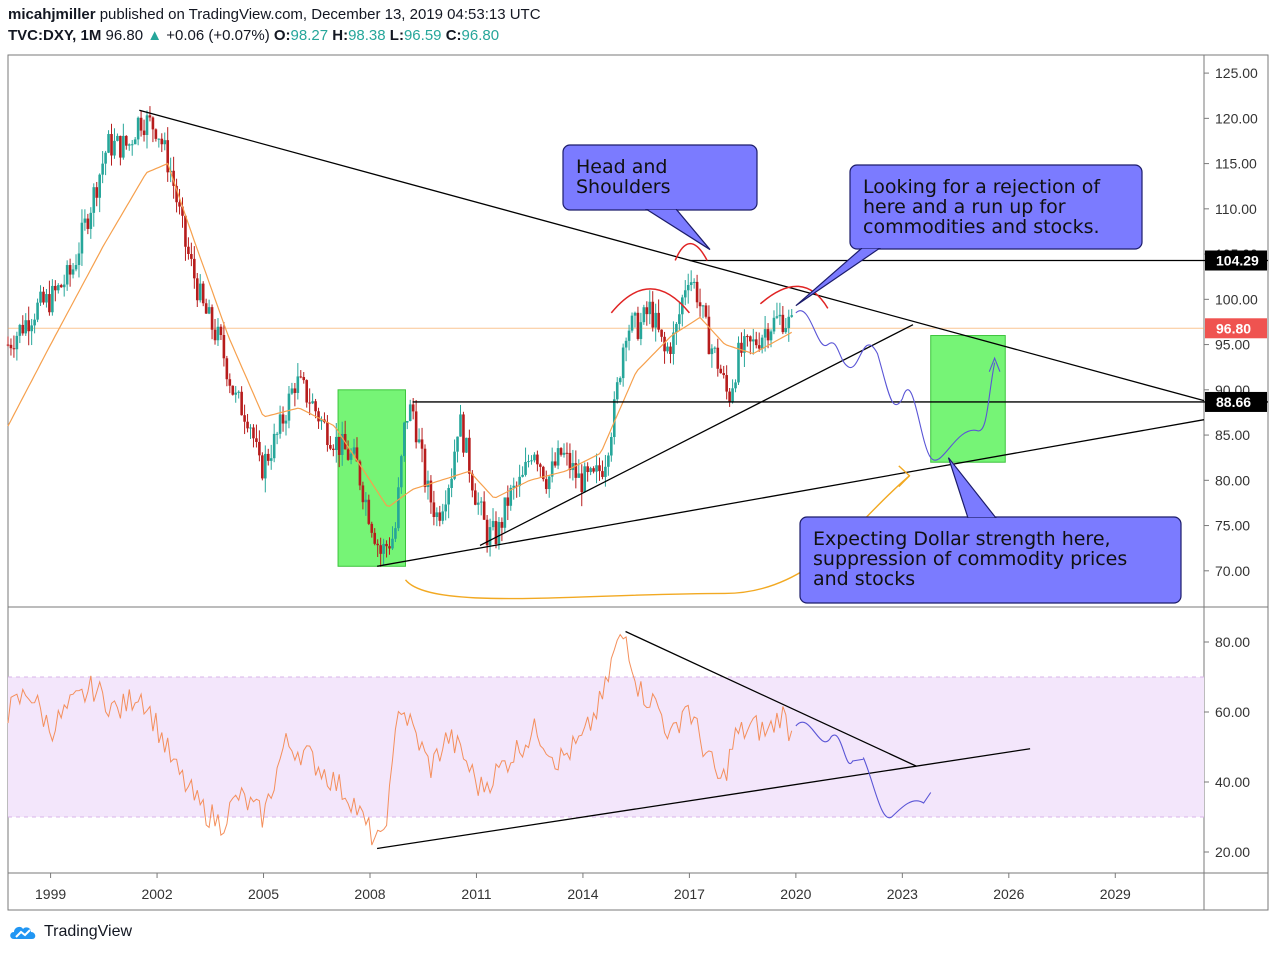  What do you see at coordinates (982, 187) in the screenshot?
I see `rejection-callout-text-line: Looking for a rejection of` at bounding box center [982, 187].